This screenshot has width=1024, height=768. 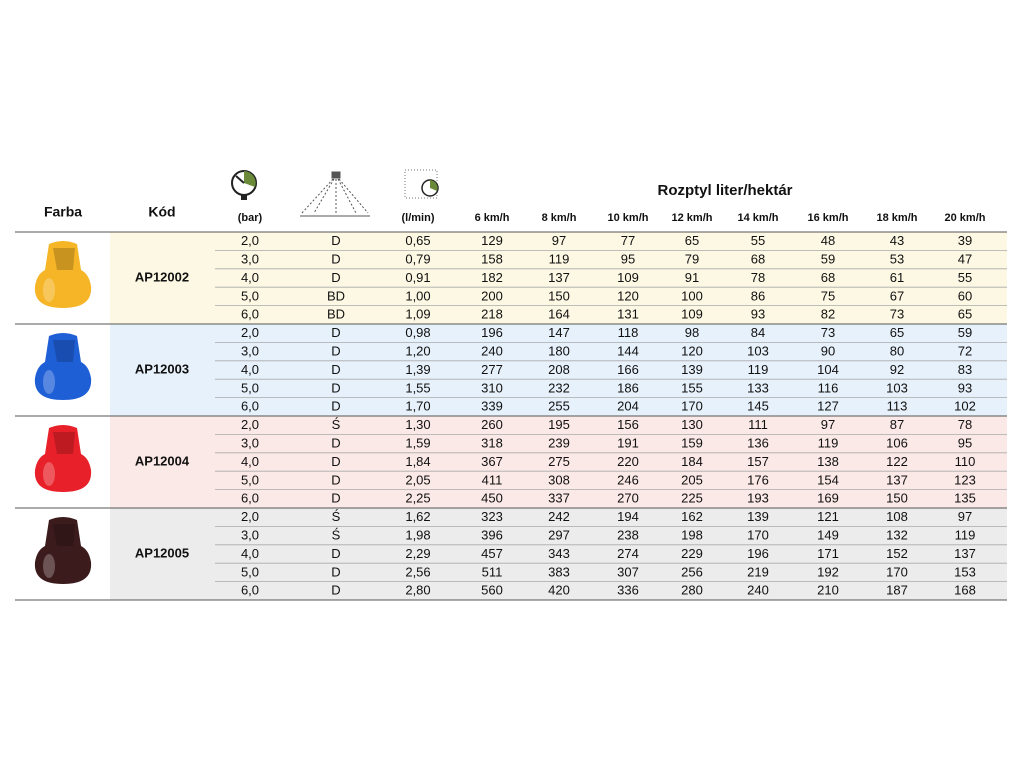 I want to click on cell: 186, so click(x=628, y=387).